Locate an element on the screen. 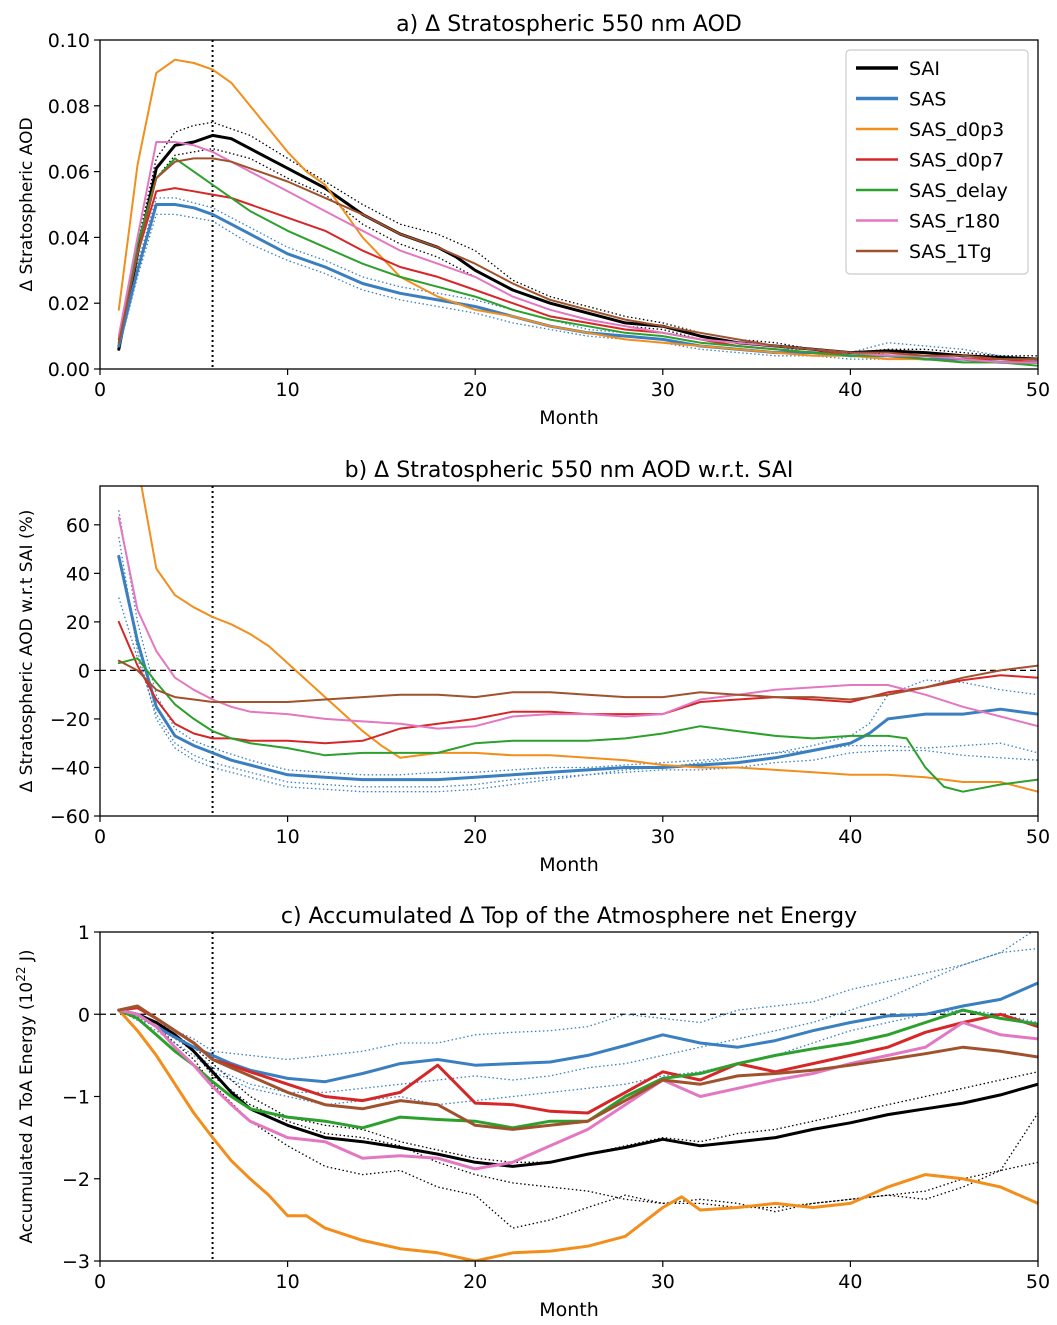  y-tick-label: −20 is located at coordinates (70, 720).